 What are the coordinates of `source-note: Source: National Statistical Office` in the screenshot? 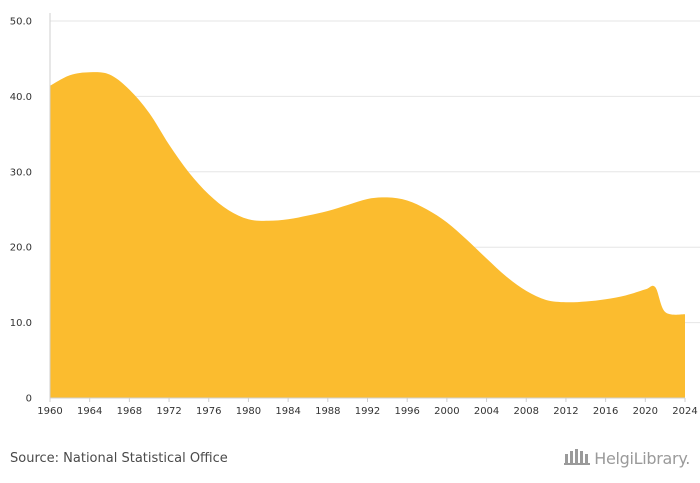 It's located at (119, 458).